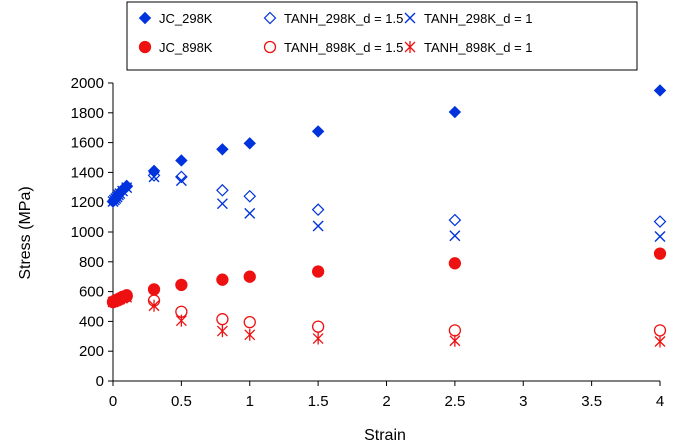  I want to click on legend-entry-label: JC_298K, so click(186, 18).